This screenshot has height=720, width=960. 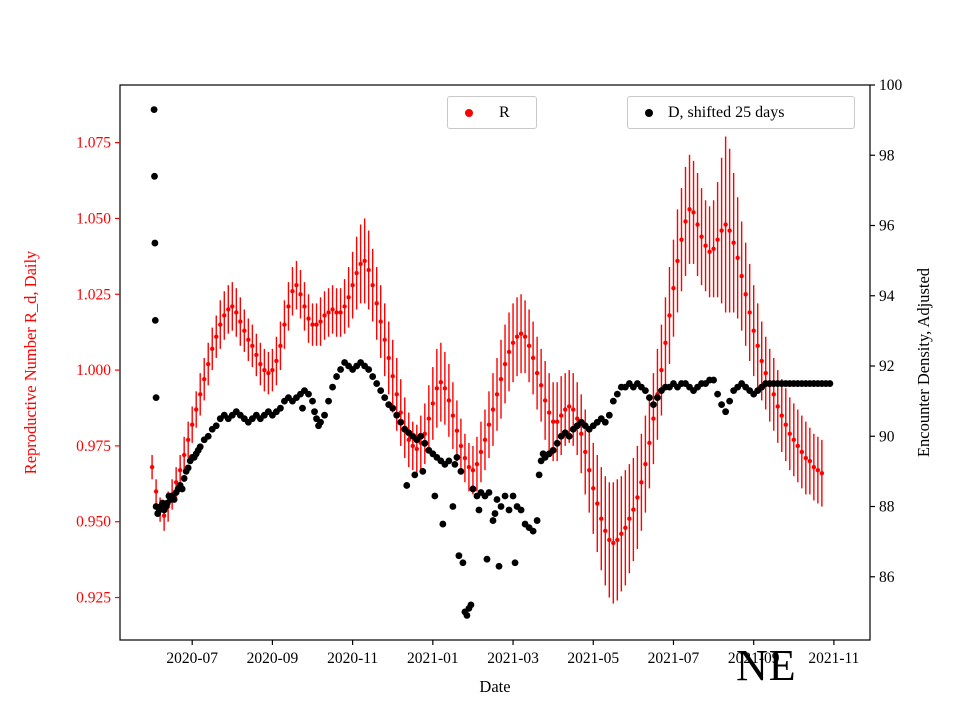 What do you see at coordinates (887, 507) in the screenshot?
I see `svg-text: 88` at bounding box center [887, 507].